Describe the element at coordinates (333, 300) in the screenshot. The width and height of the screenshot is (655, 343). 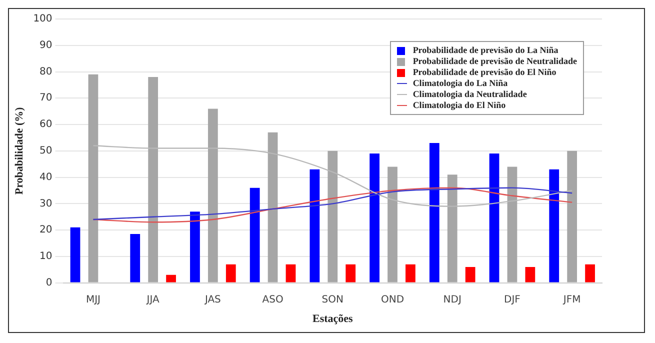
I see `x-tick-label: SON` at that location.